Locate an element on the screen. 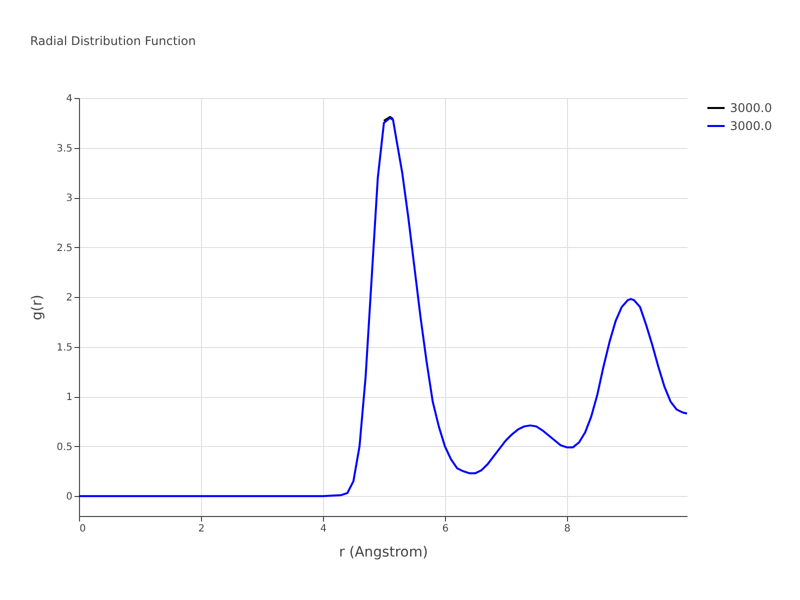  x-tick-label: 0 is located at coordinates (83, 529).